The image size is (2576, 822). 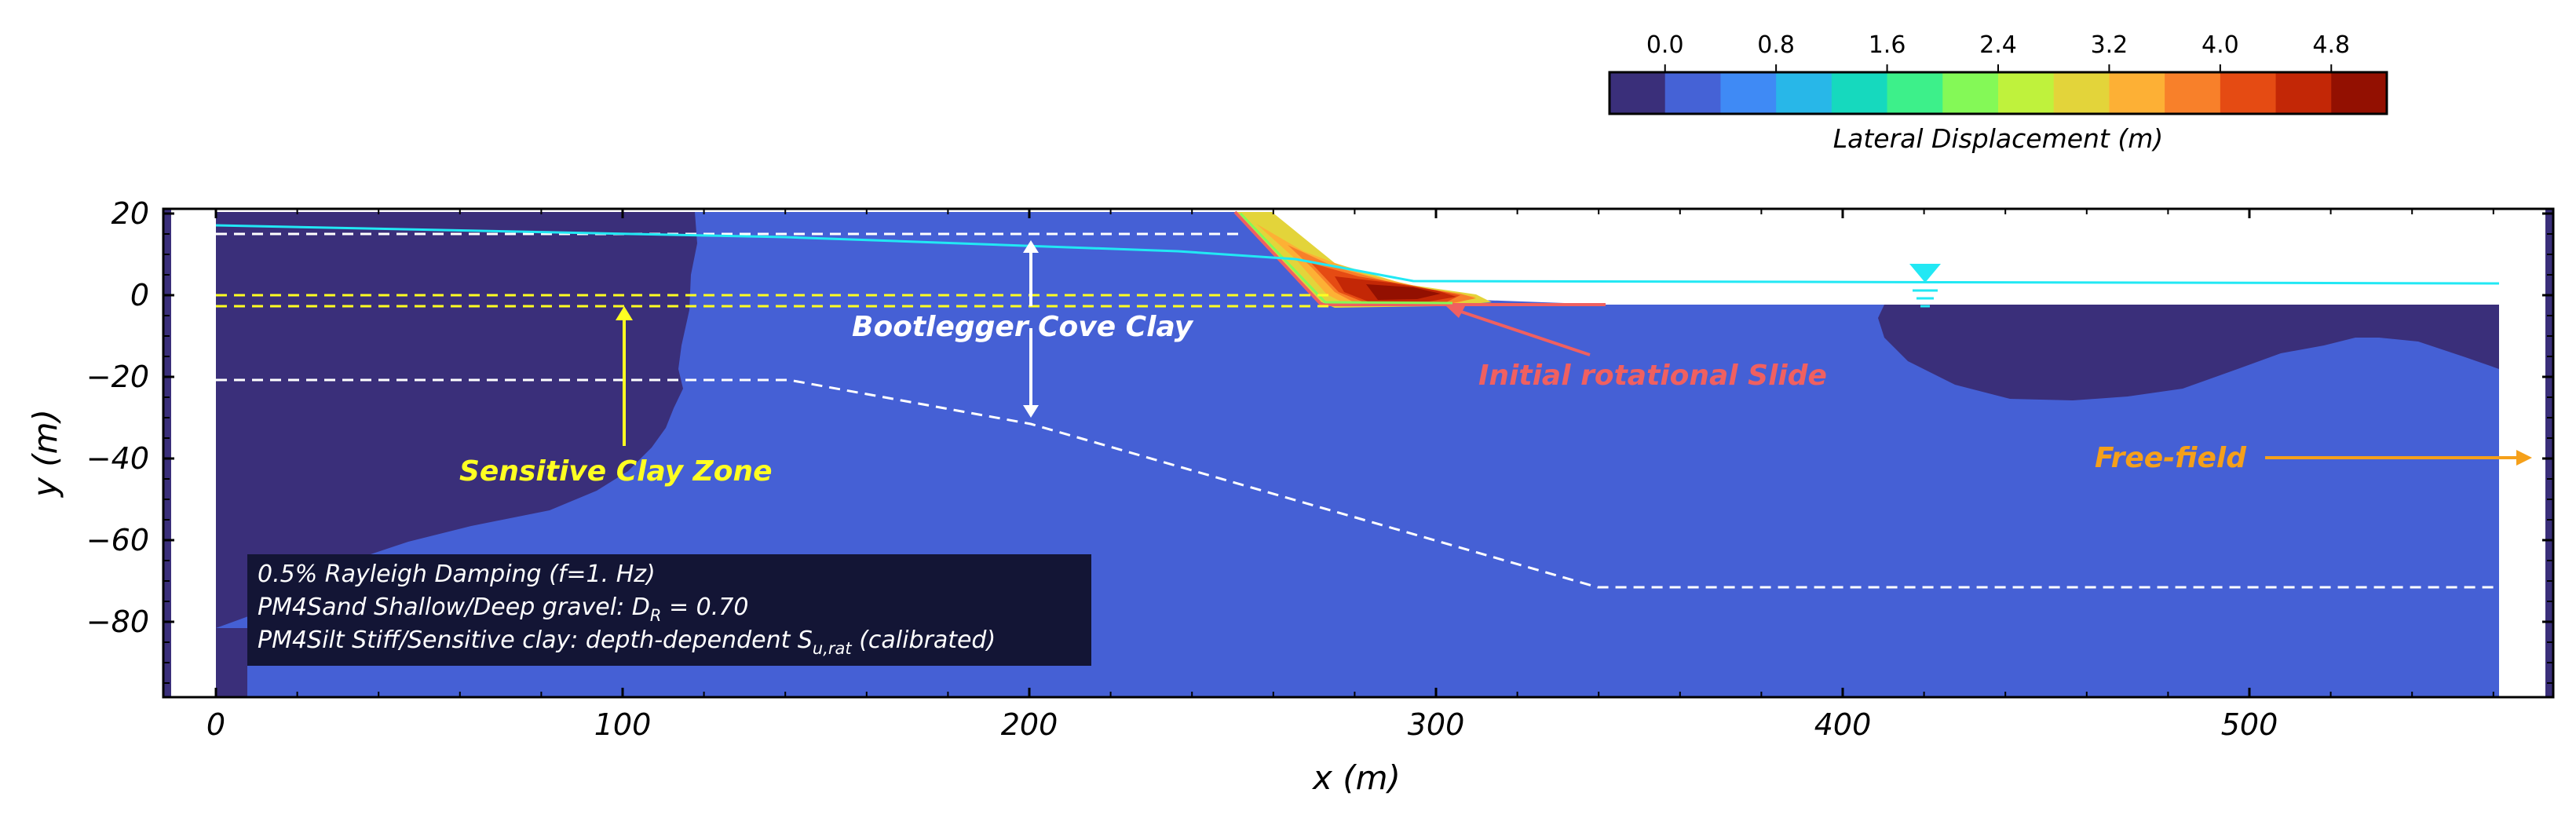 I want to click on sensitive-clay-zone, so click(x=456, y=420).